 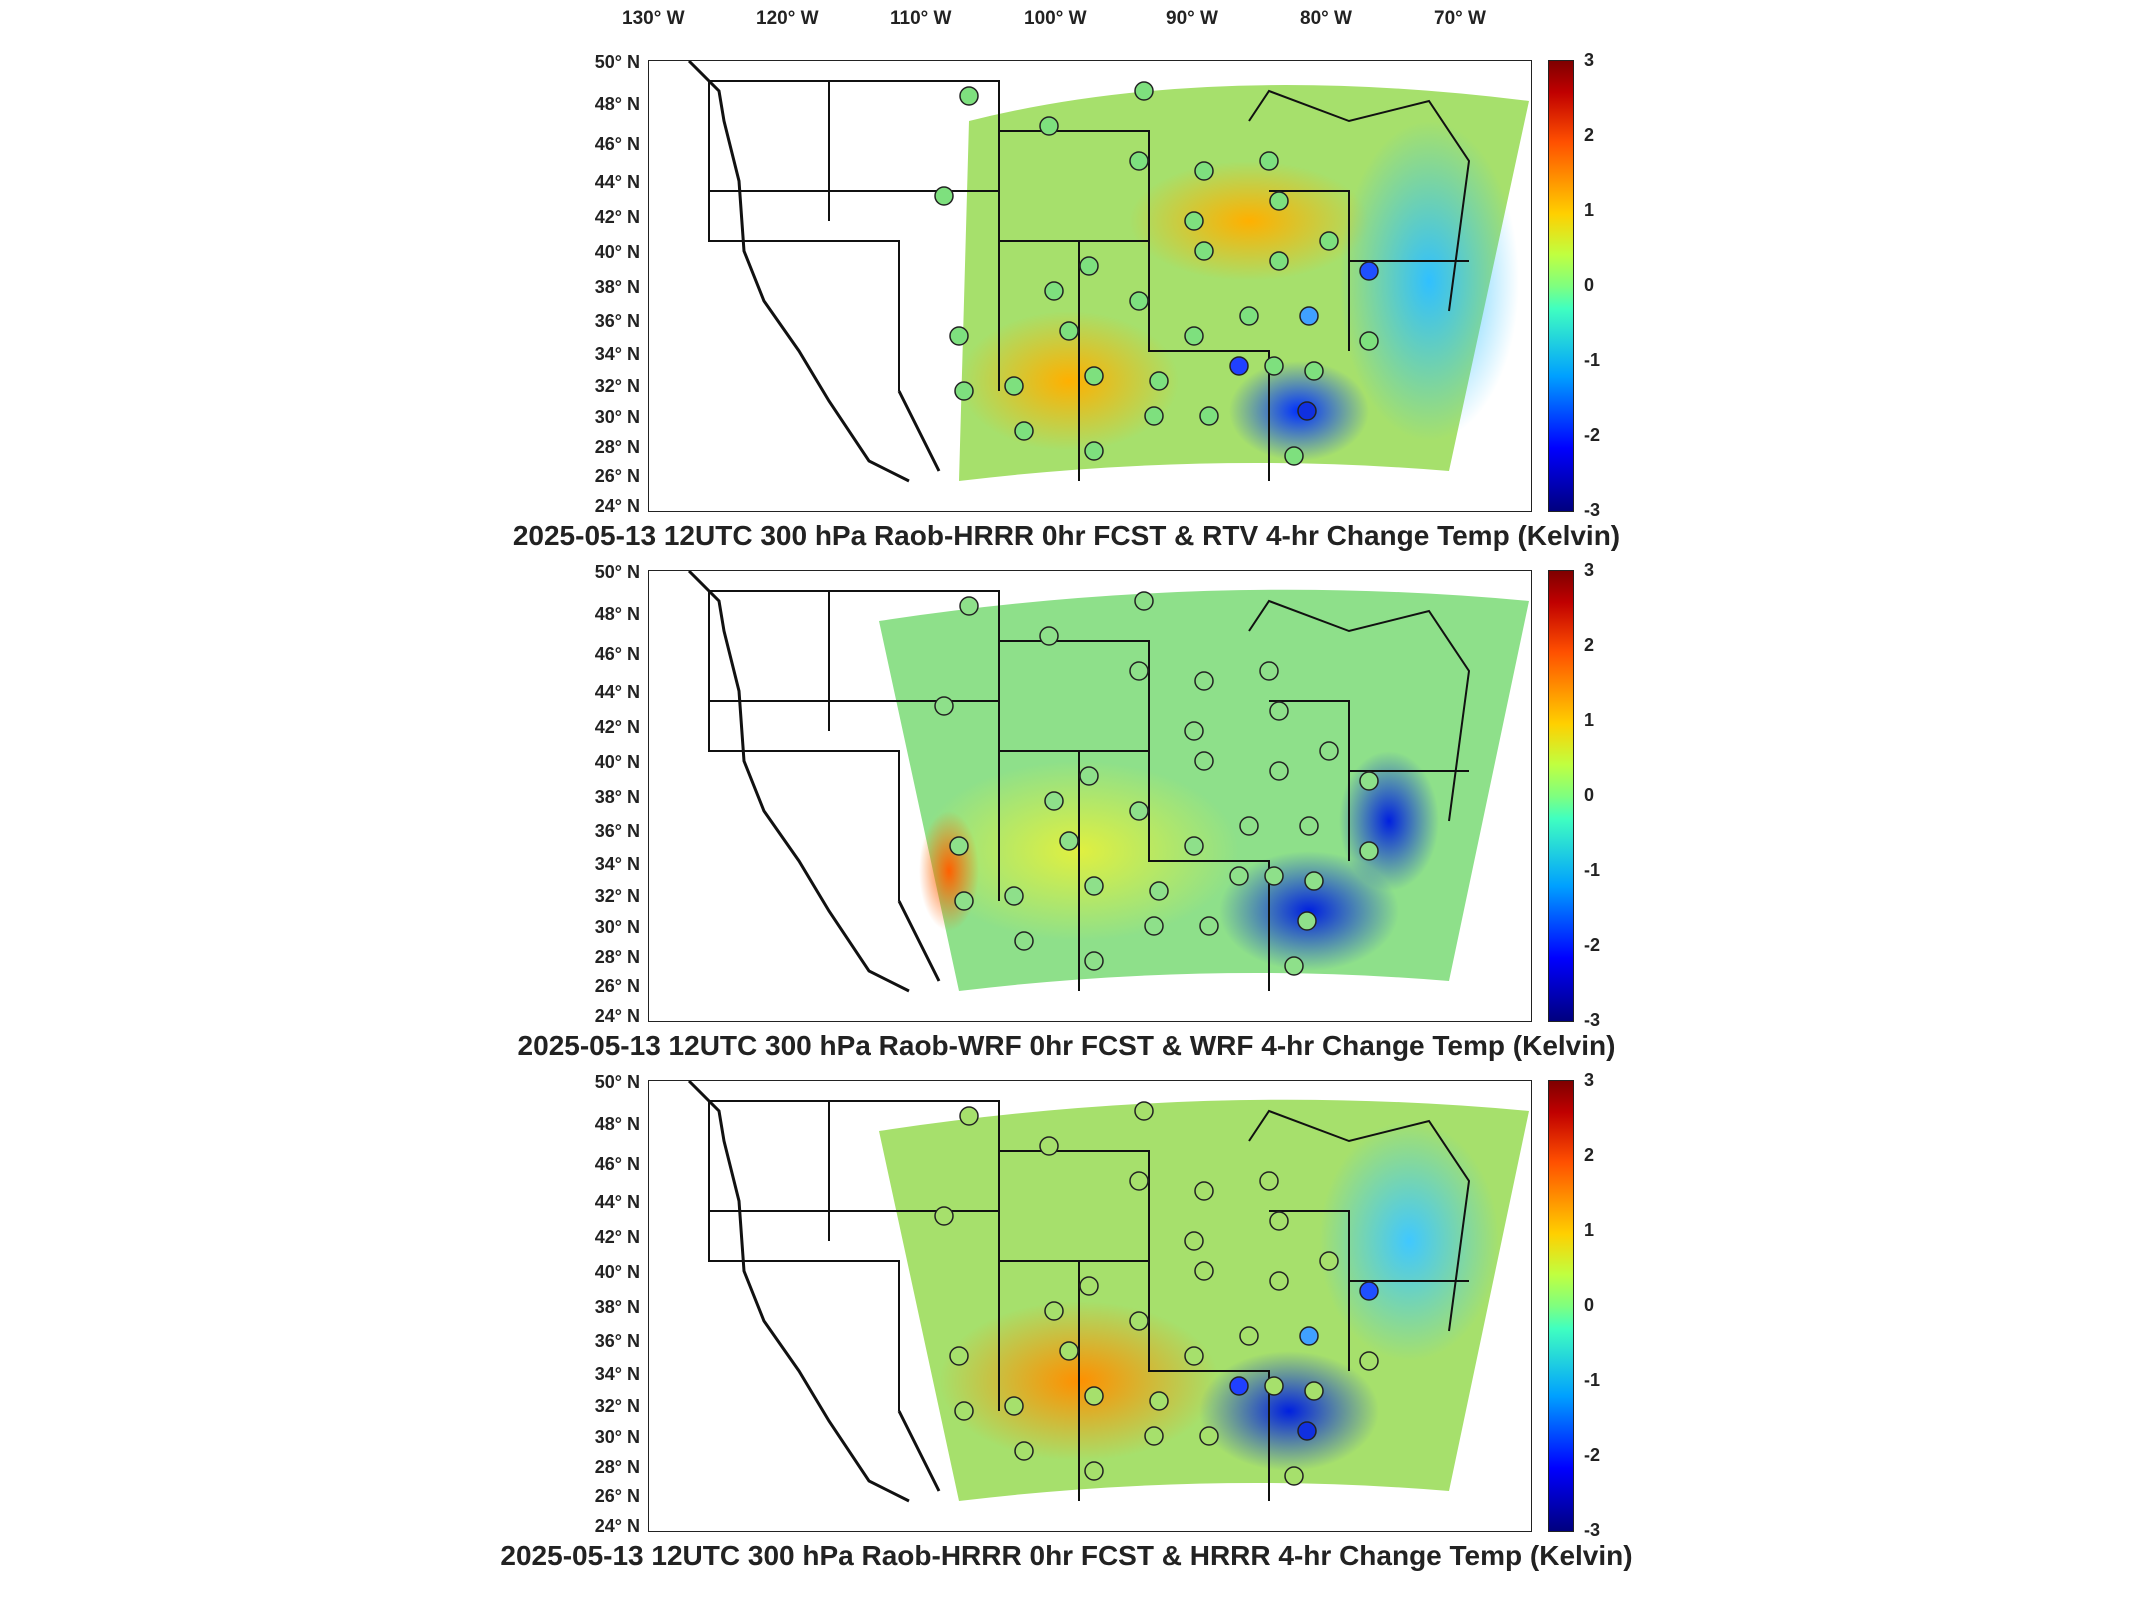 What do you see at coordinates (787, 18) in the screenshot?
I see `lon-label-120w: 120° W` at bounding box center [787, 18].